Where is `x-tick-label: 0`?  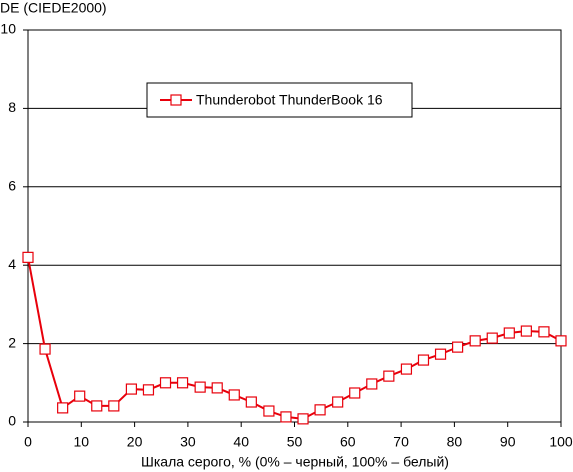 x-tick-label: 0 is located at coordinates (28, 442).